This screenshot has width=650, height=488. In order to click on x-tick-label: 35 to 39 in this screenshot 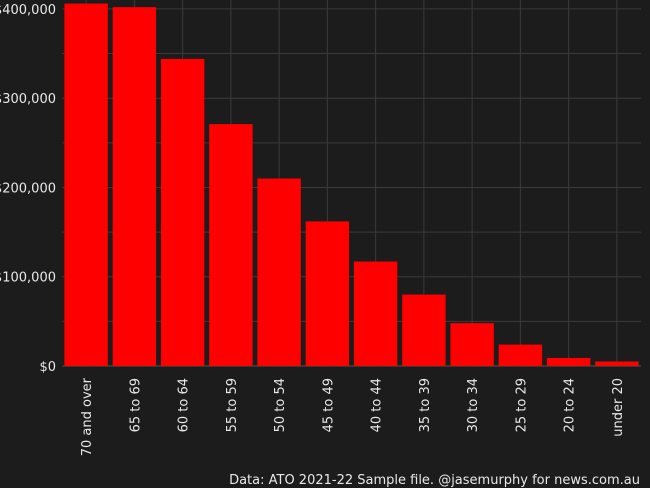, I will do `click(425, 405)`.